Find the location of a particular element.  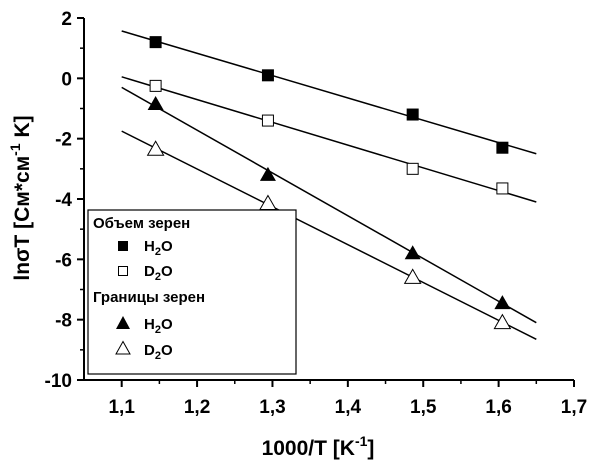

y-tick-label: -10 is located at coordinates (58, 381).